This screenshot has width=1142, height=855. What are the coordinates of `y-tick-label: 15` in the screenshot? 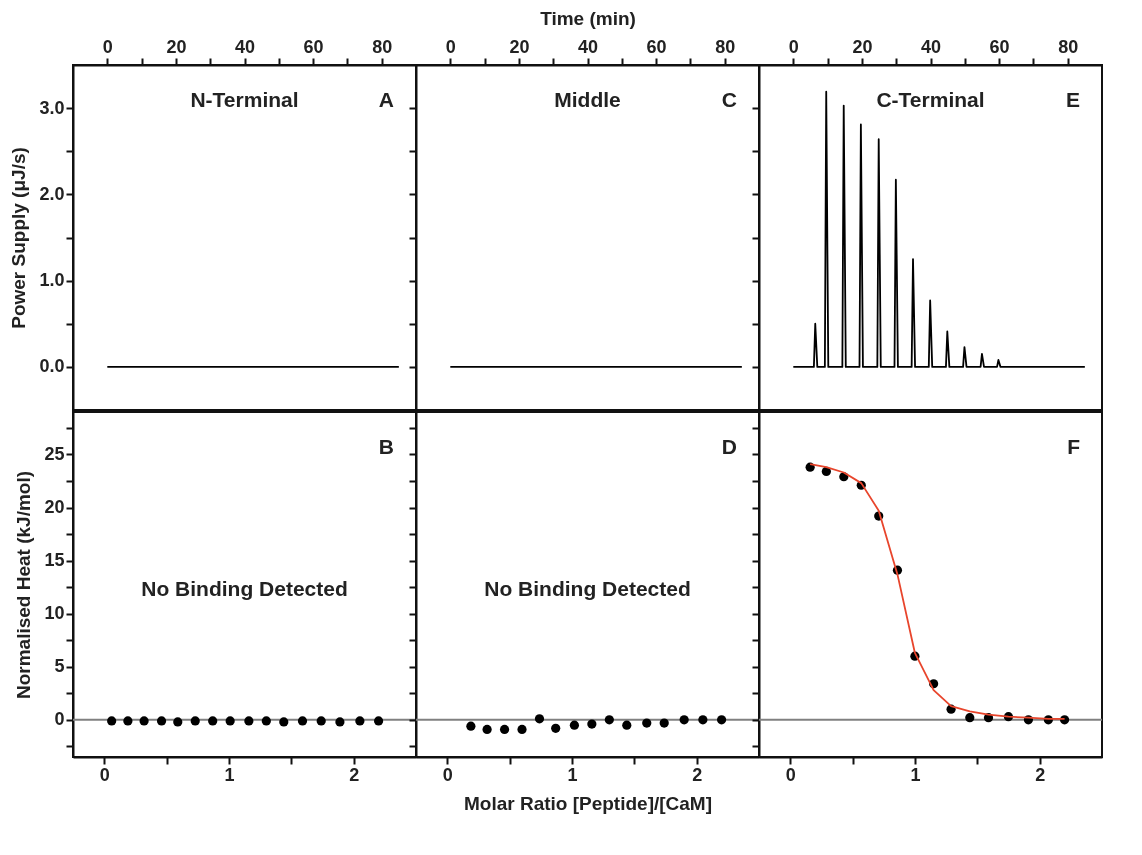 It's located at (54, 560).